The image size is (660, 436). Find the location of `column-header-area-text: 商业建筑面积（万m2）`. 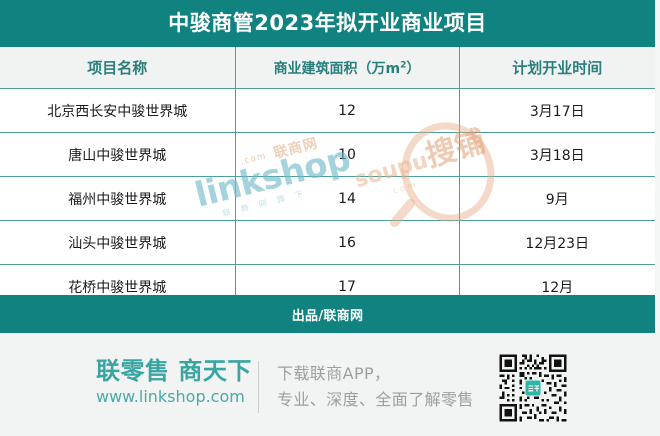

column-header-area-text: 商业建筑面积（万m2） is located at coordinates (347, 68).